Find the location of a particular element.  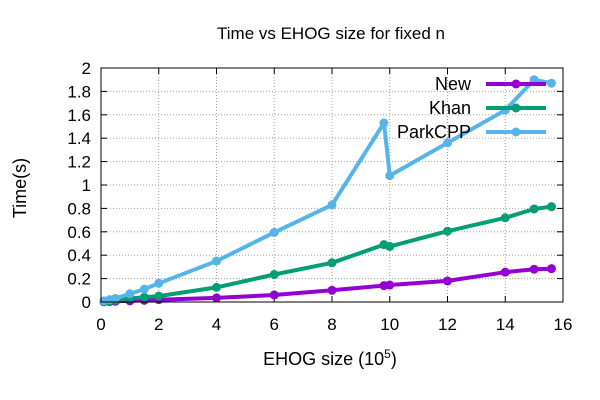

y-tick-label: 1.8 is located at coordinates (79, 91).